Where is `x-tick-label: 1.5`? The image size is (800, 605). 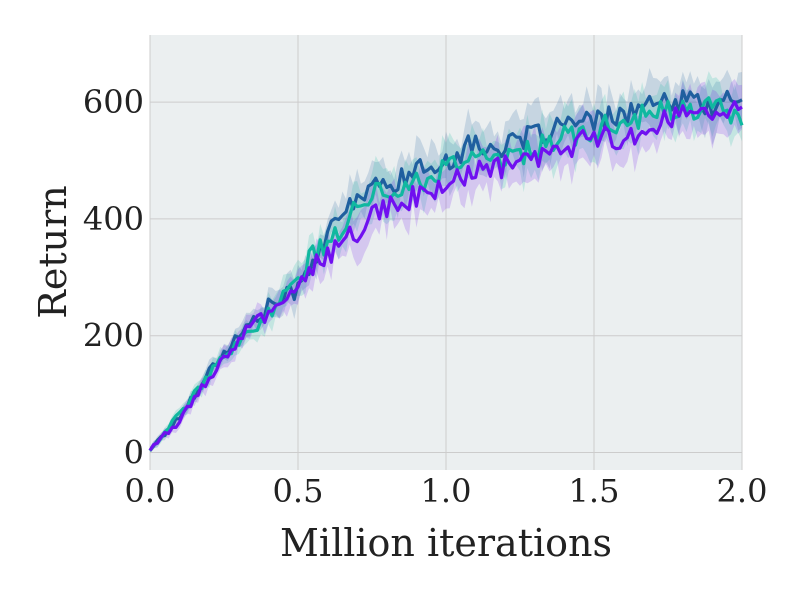
x-tick-label: 1.5 is located at coordinates (594, 491).